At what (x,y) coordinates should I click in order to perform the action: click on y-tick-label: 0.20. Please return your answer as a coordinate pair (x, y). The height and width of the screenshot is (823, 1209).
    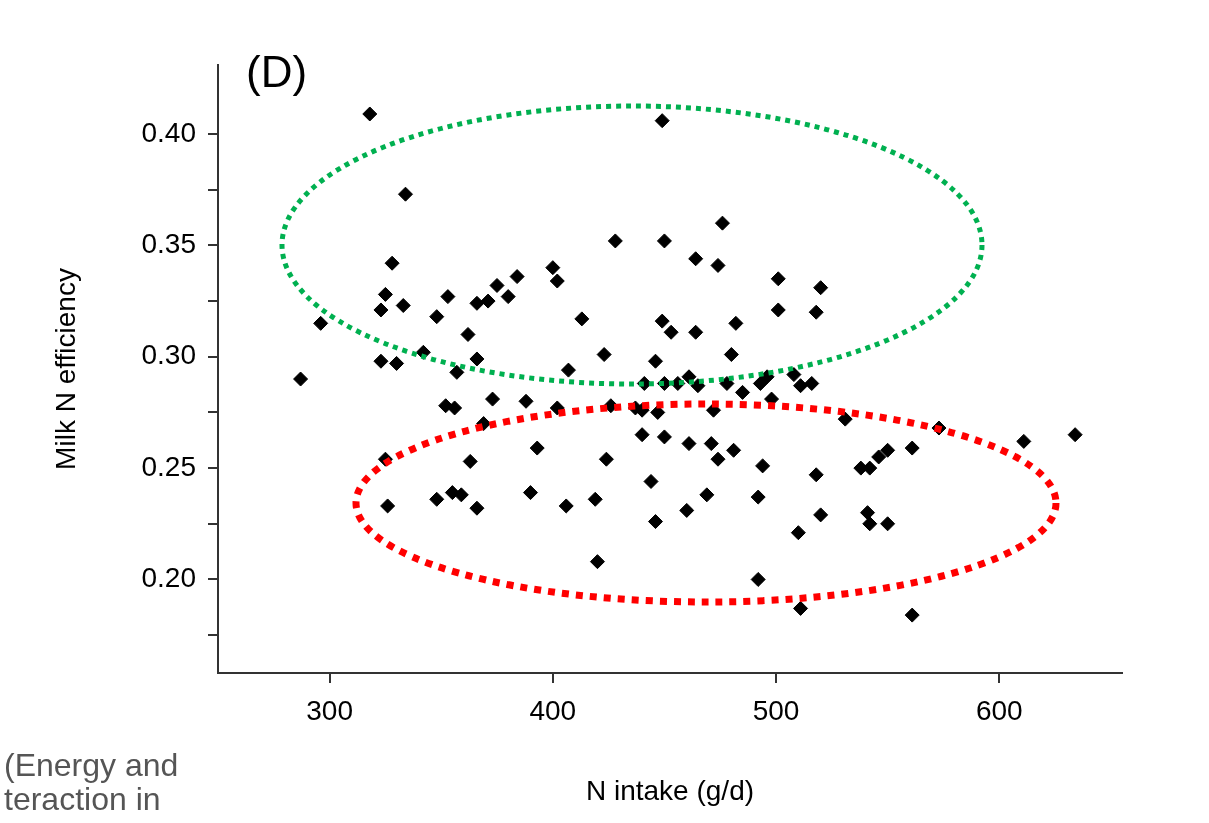
    Looking at the image, I should click on (168, 578).